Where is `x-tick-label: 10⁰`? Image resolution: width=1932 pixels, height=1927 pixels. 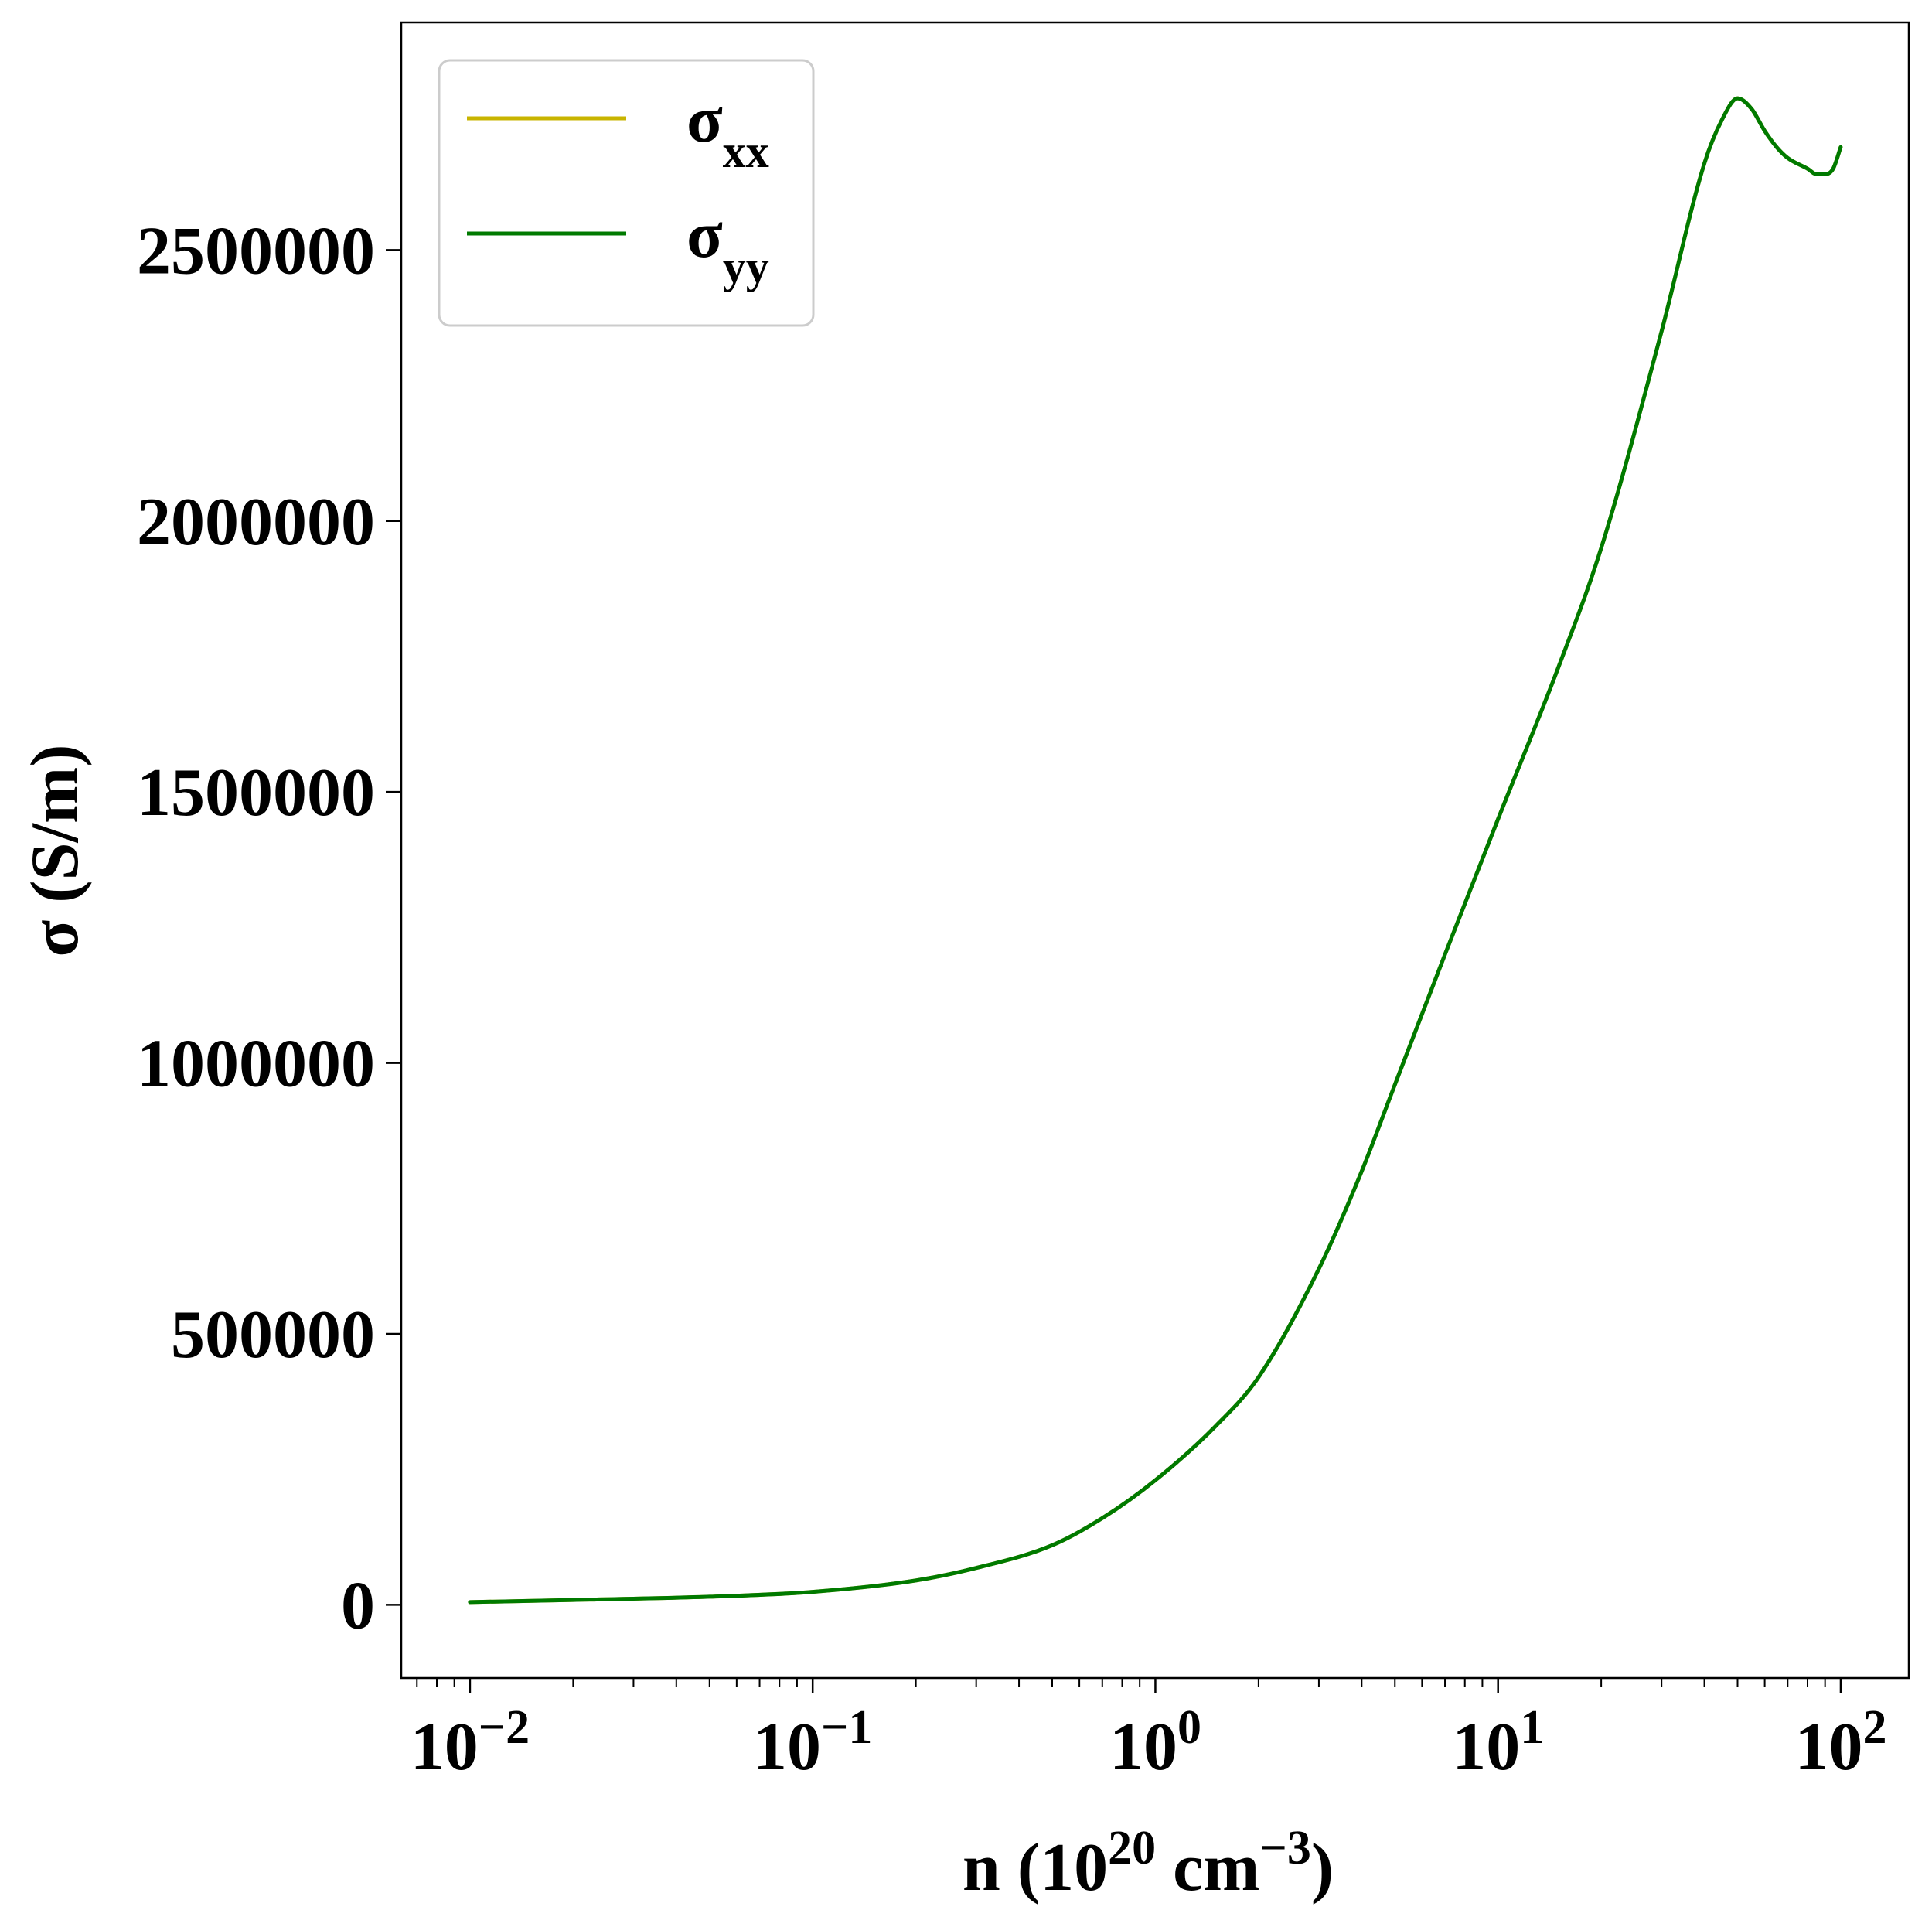
x-tick-label: 10⁰ is located at coordinates (1155, 1743).